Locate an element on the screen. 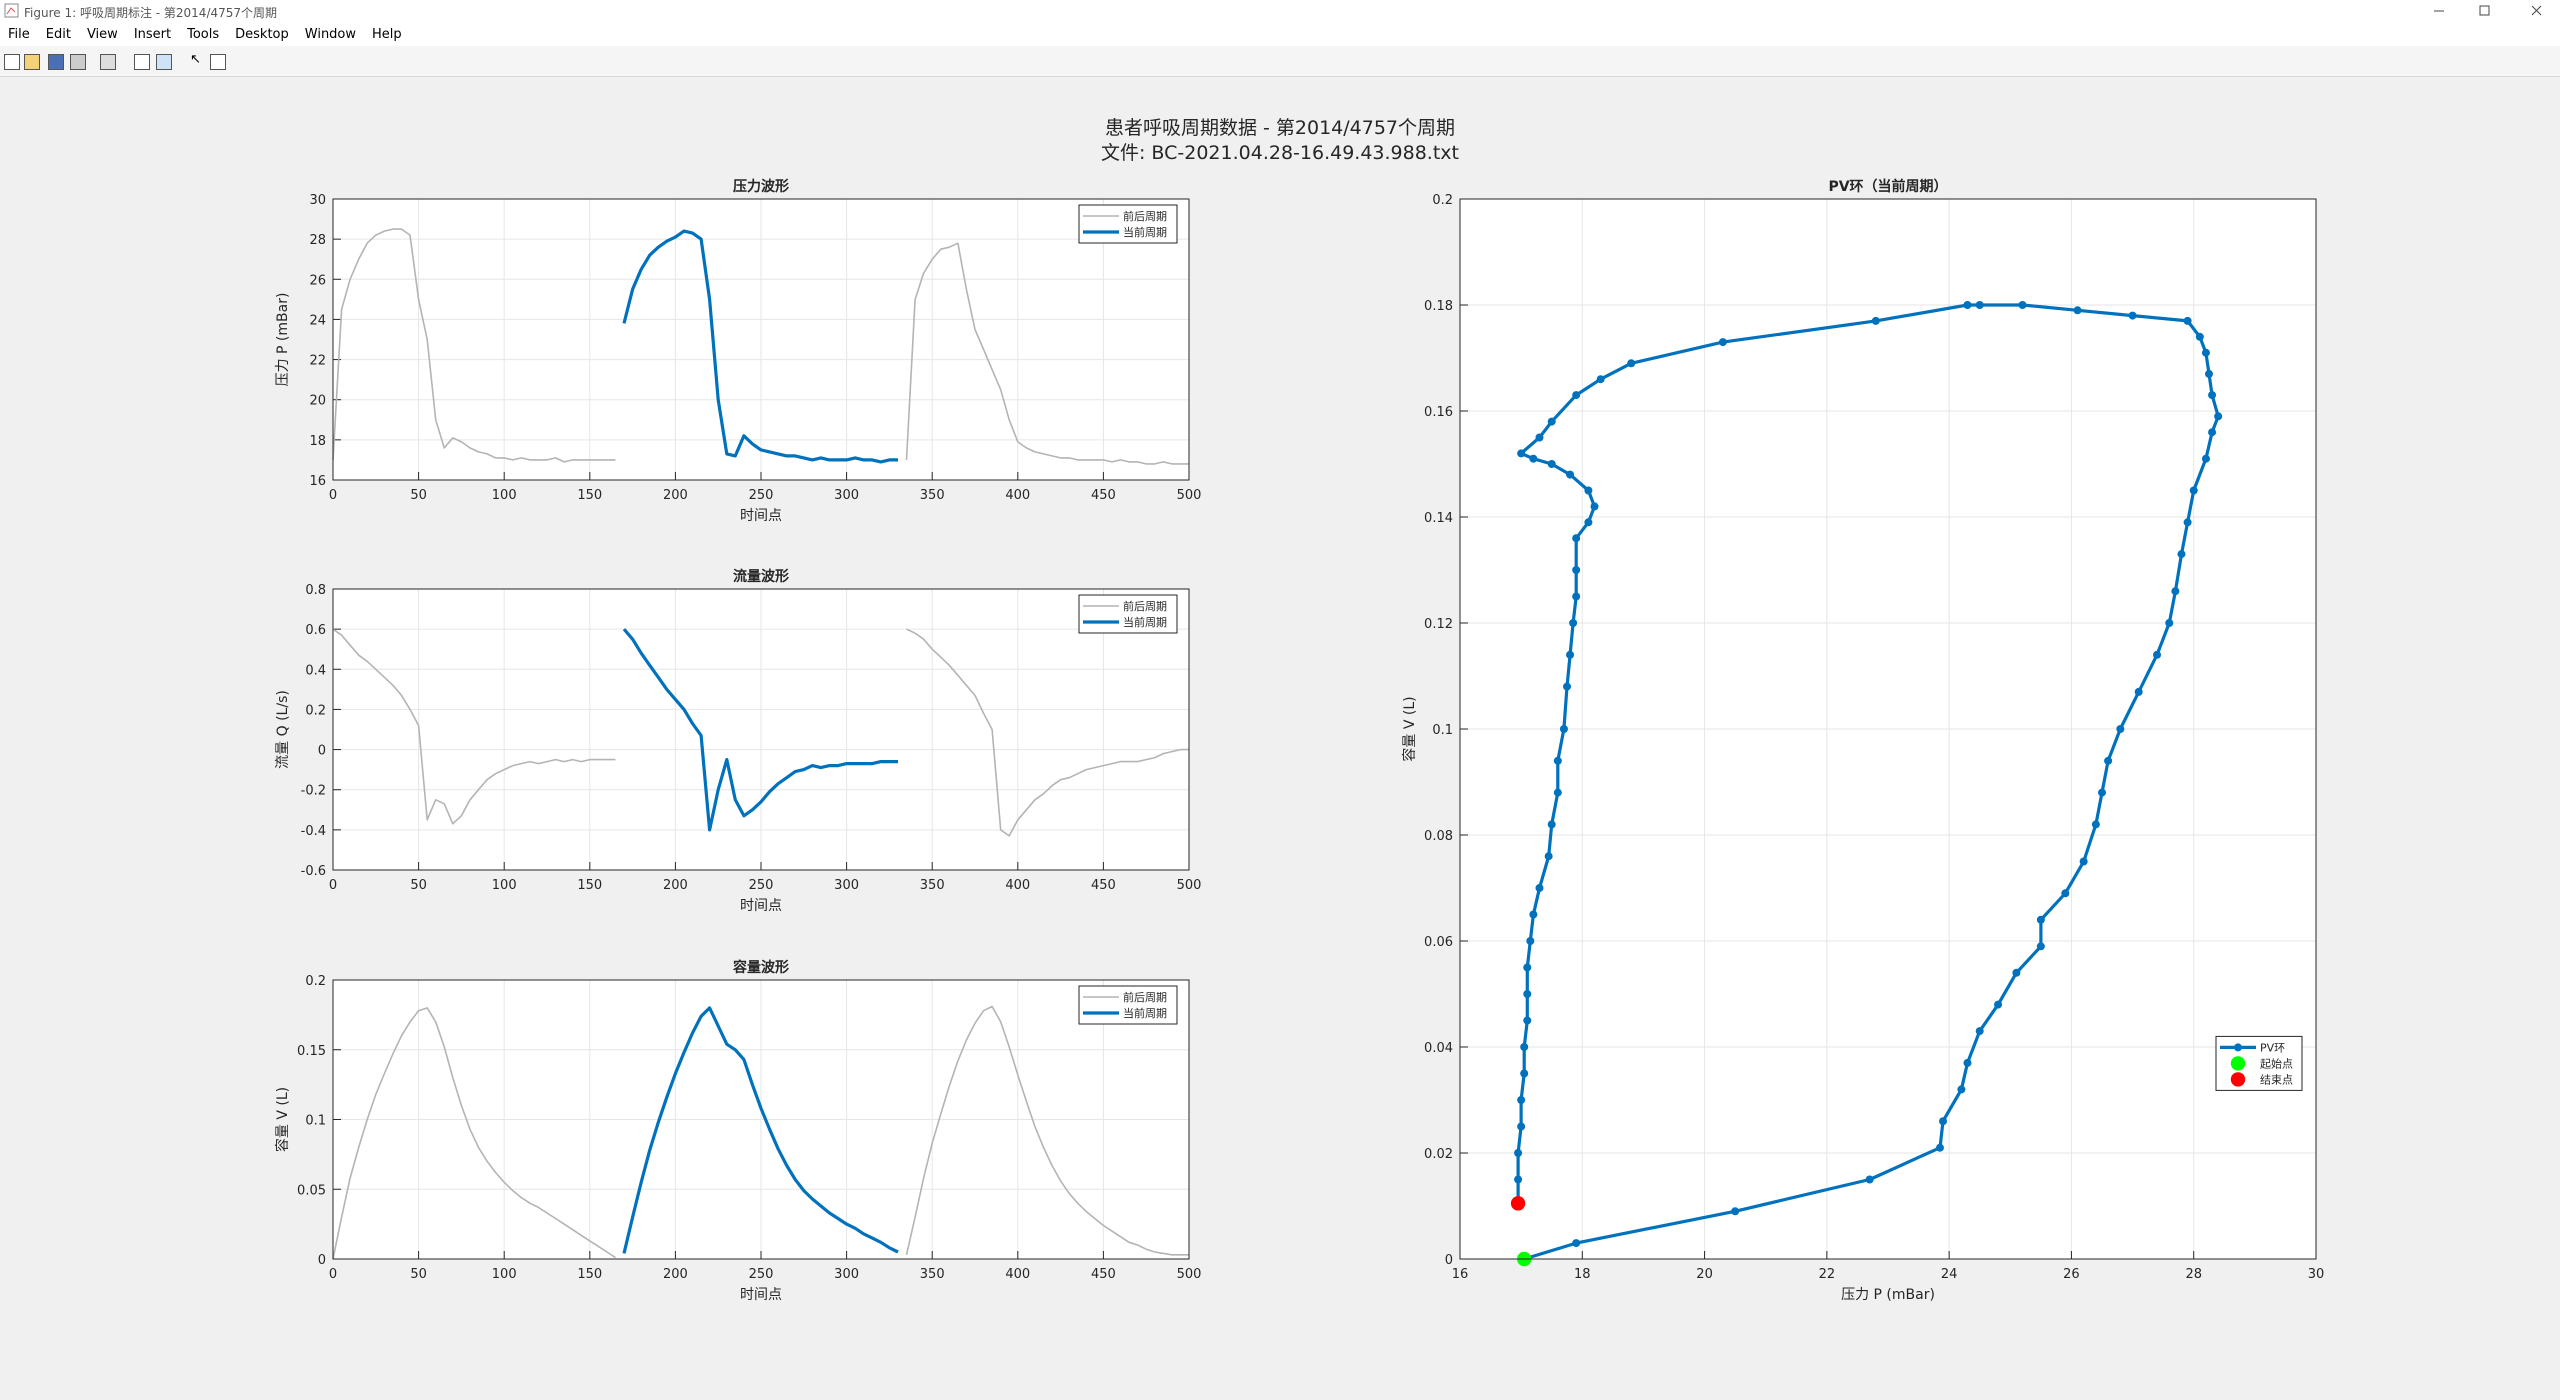 The width and height of the screenshot is (2560, 1400). menu-item: Tools is located at coordinates (203, 34).